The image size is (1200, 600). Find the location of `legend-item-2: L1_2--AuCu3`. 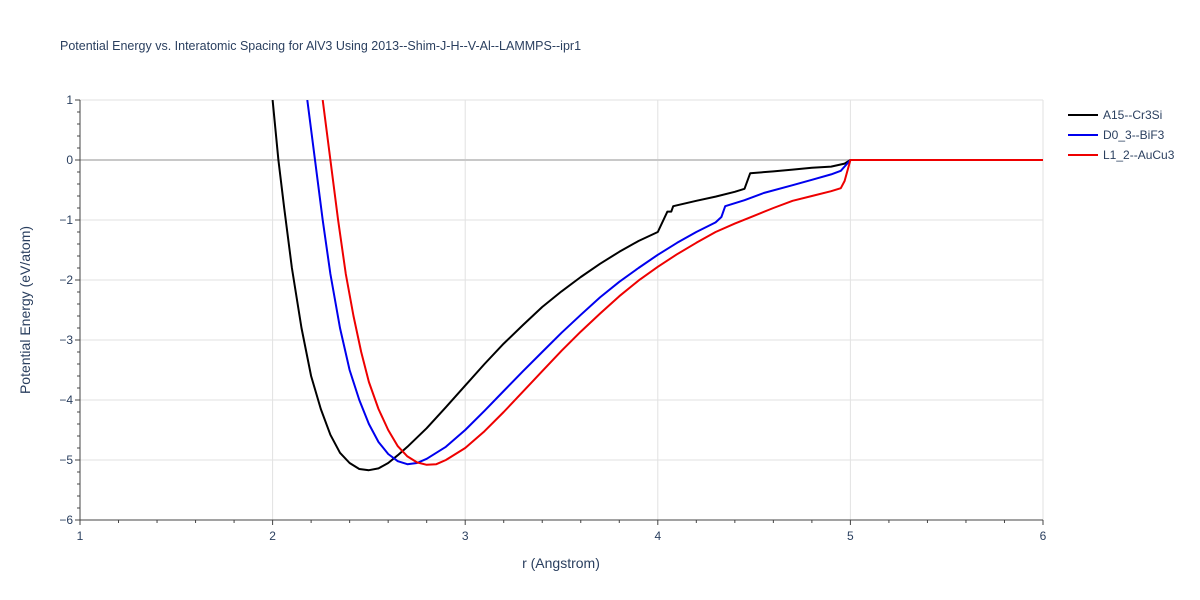

legend-item-2: L1_2--AuCu3 is located at coordinates (1121, 155).